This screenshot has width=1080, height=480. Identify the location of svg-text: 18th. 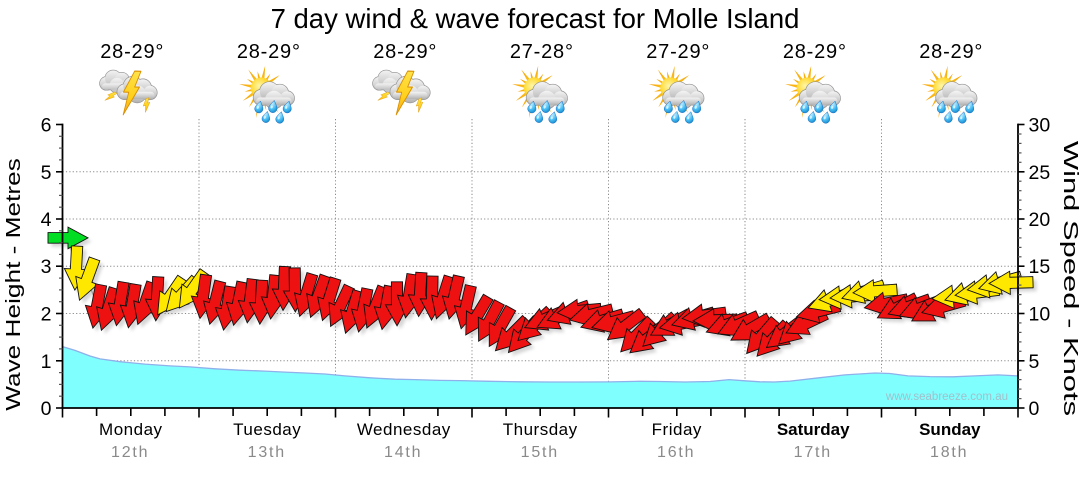
(949, 452).